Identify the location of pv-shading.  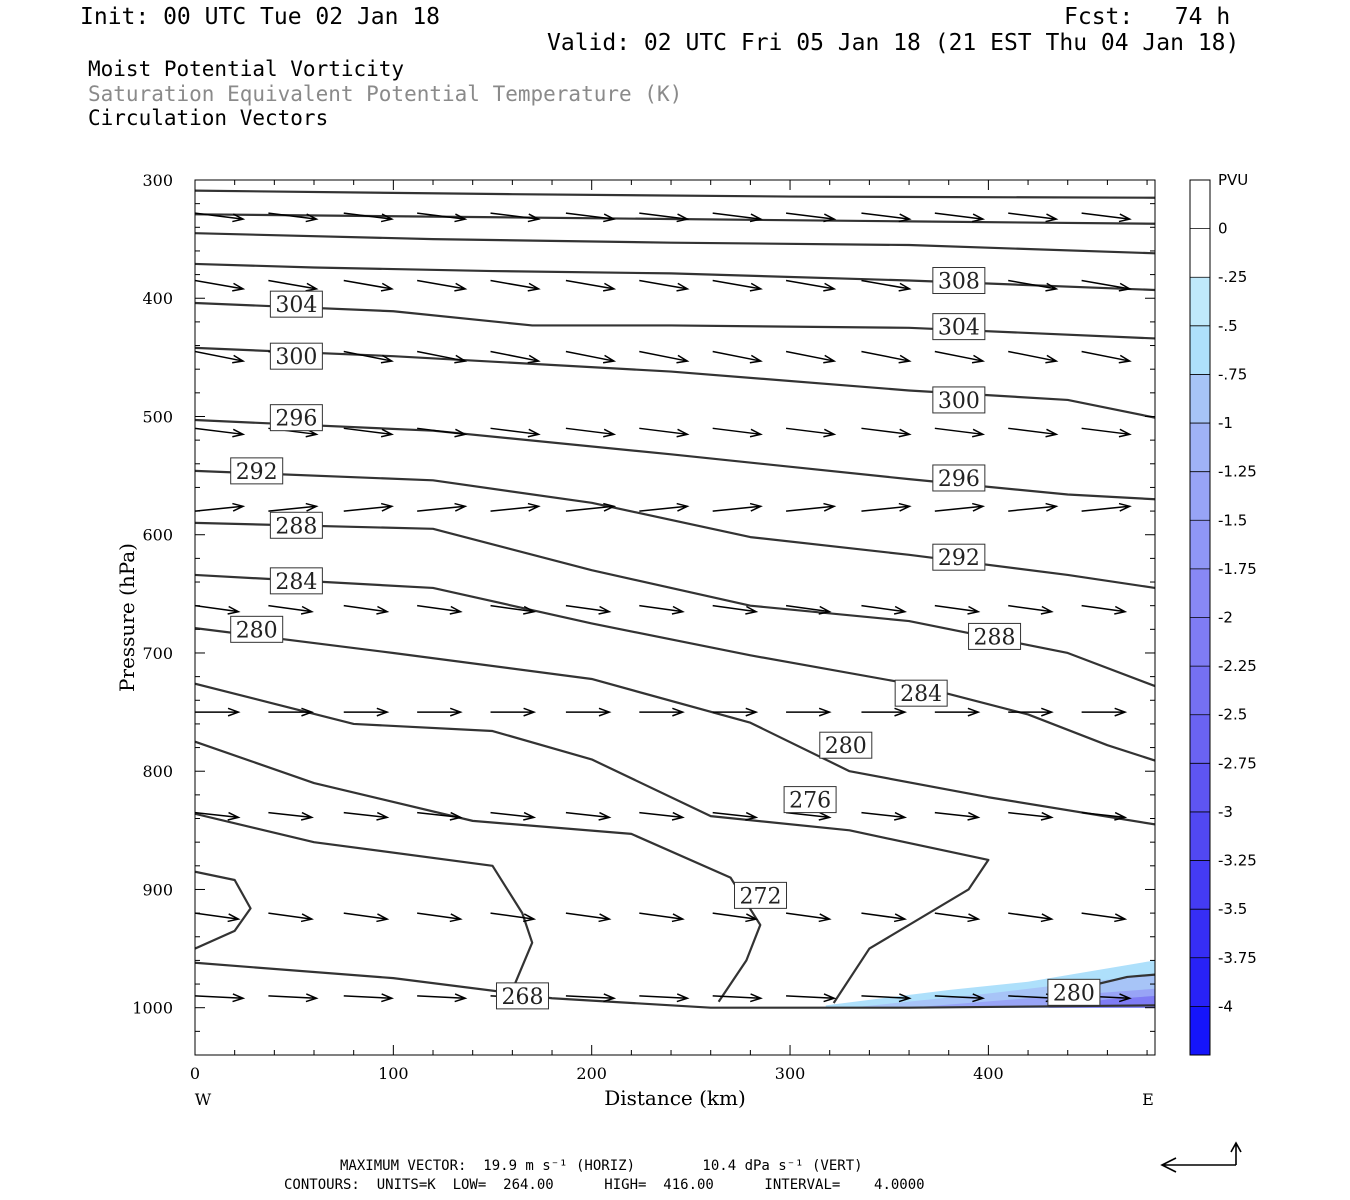
(990, 984).